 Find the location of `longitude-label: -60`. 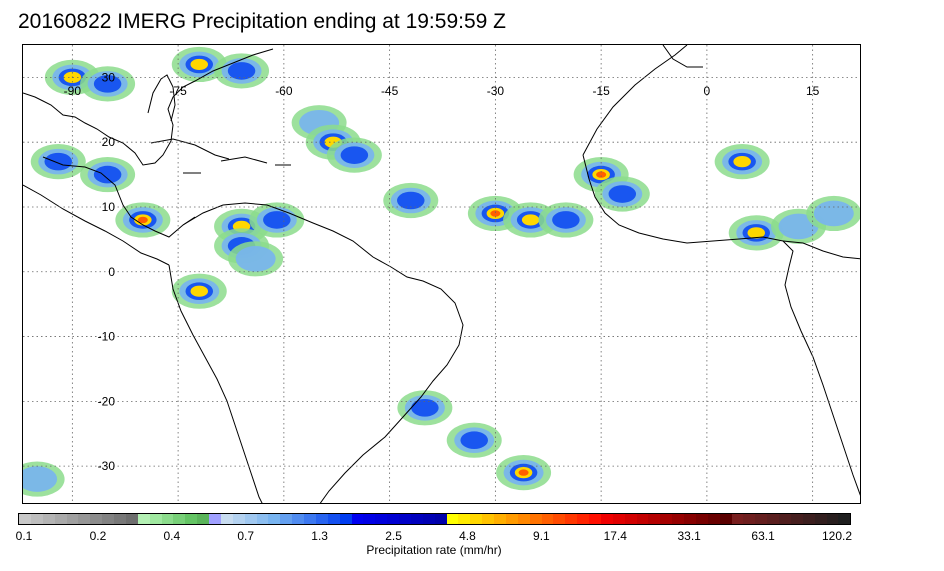

longitude-label: -60 is located at coordinates (284, 91).